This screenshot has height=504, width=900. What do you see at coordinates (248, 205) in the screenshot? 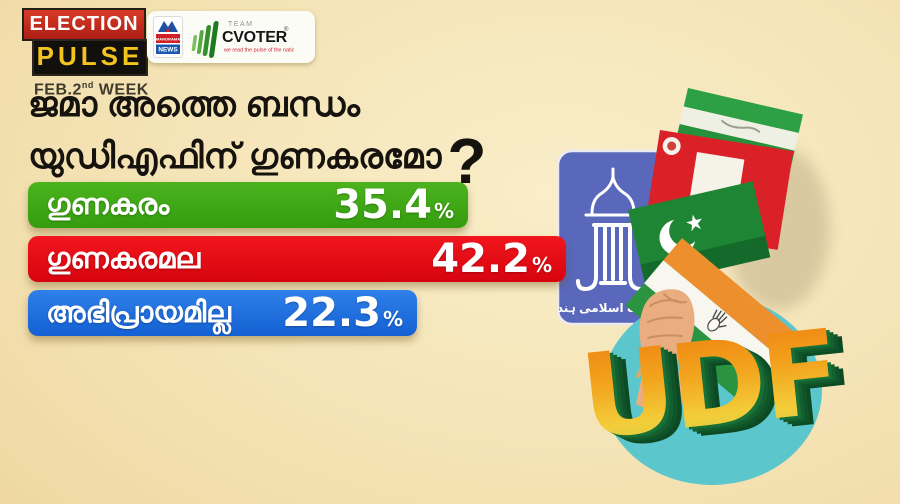
I see `result-bar-beneficial: ഗുണകരം 35.4%` at bounding box center [248, 205].